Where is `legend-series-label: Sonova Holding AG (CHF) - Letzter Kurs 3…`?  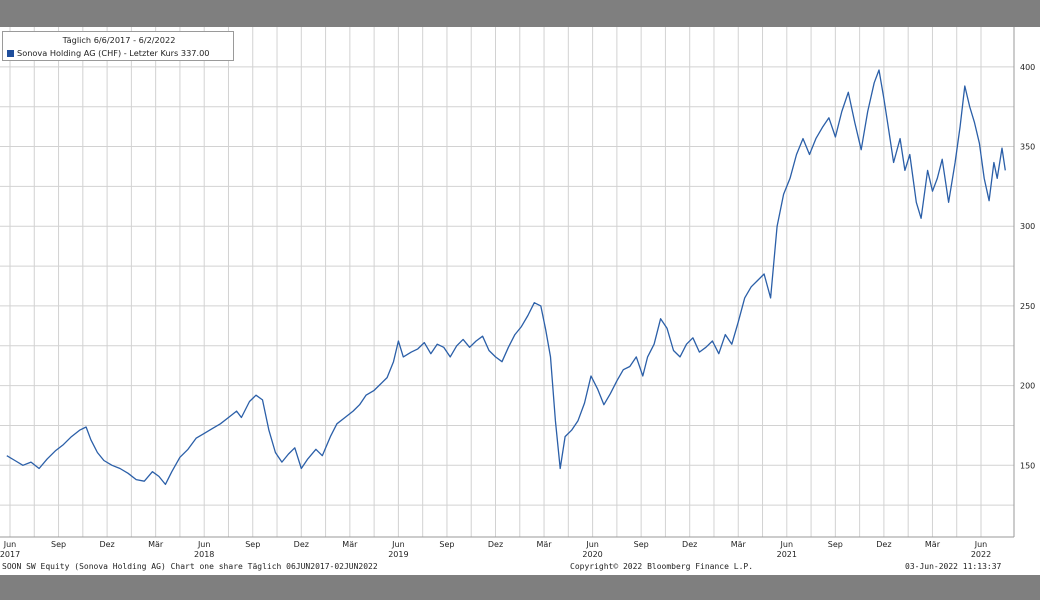 legend-series-label: Sonova Holding AG (CHF) - Letzter Kurs 3… is located at coordinates (113, 53).